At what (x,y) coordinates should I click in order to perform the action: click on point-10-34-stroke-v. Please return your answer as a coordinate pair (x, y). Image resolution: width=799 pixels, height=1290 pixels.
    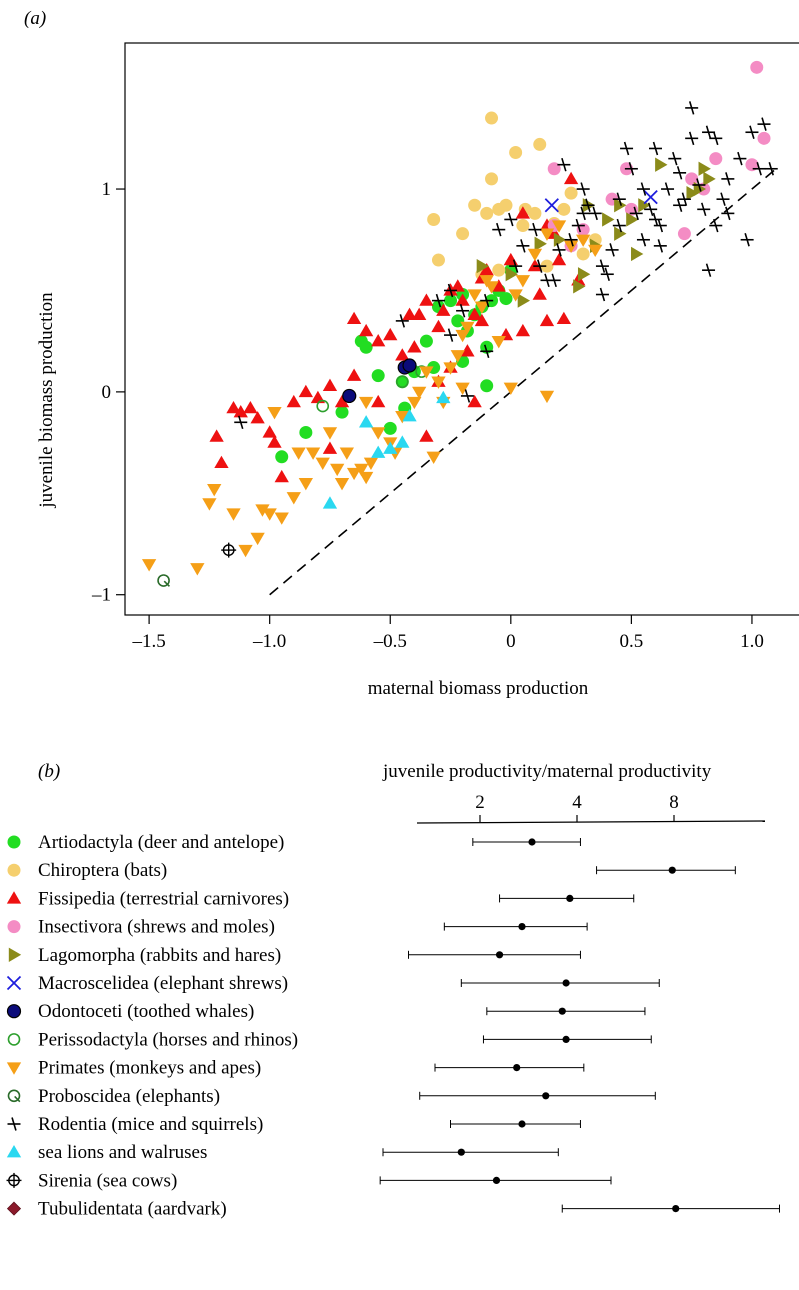
    Looking at the image, I should click on (679, 173).